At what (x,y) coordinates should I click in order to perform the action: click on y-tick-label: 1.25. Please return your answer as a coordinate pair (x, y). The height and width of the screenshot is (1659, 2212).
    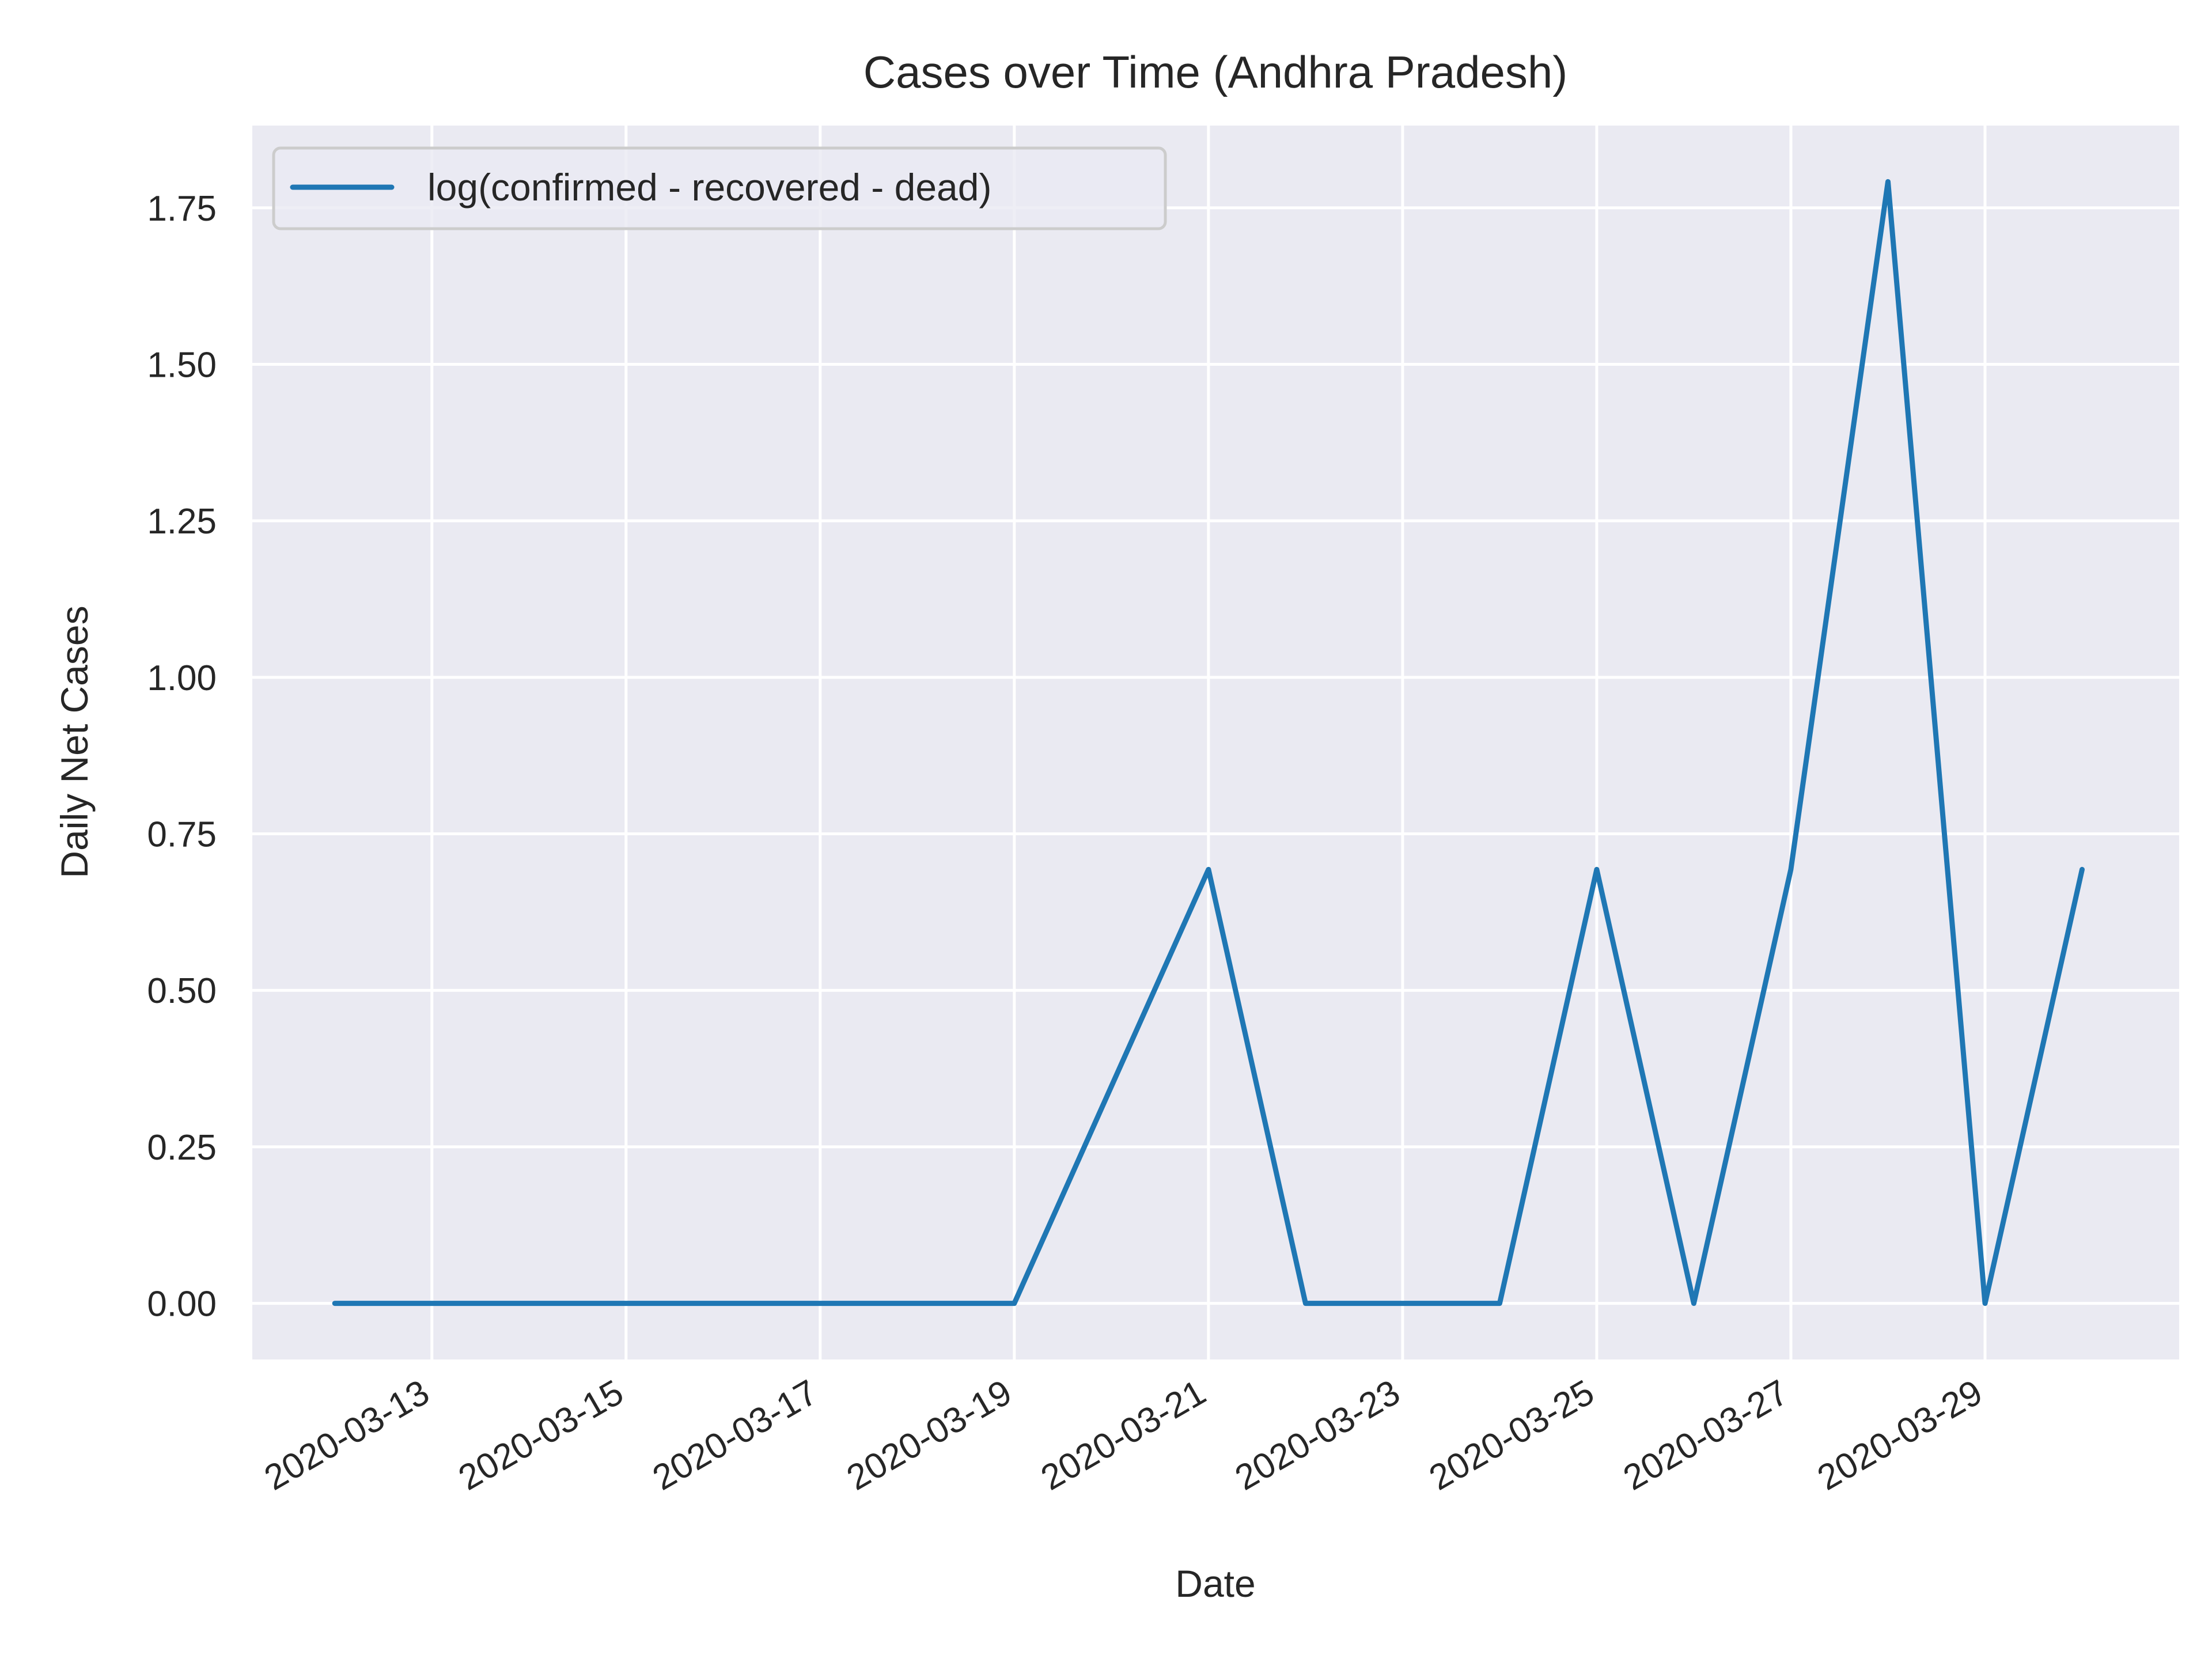
    Looking at the image, I should click on (182, 521).